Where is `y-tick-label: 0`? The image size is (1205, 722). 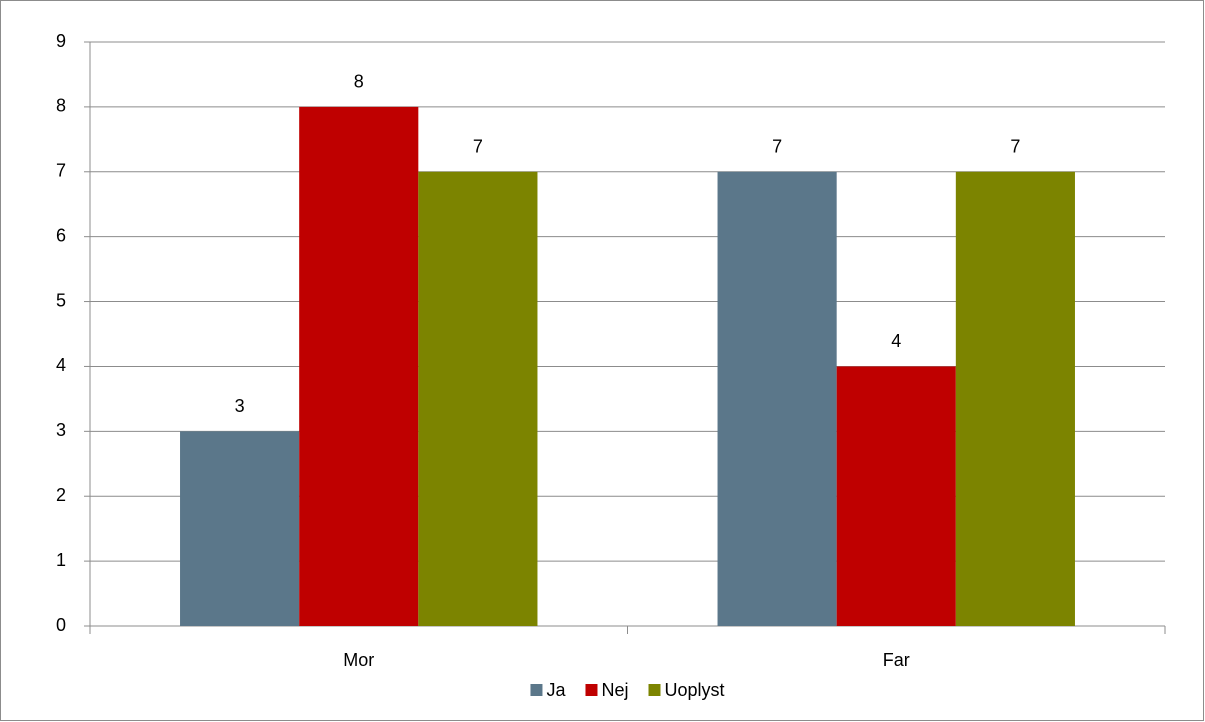 y-tick-label: 0 is located at coordinates (61, 625).